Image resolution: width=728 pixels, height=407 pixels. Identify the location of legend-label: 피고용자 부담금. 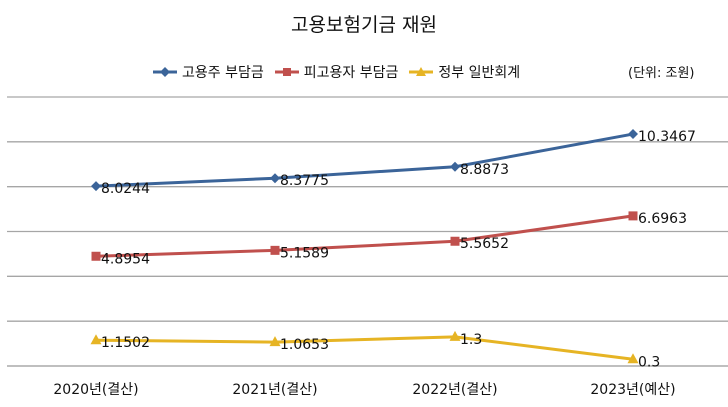
(351, 73).